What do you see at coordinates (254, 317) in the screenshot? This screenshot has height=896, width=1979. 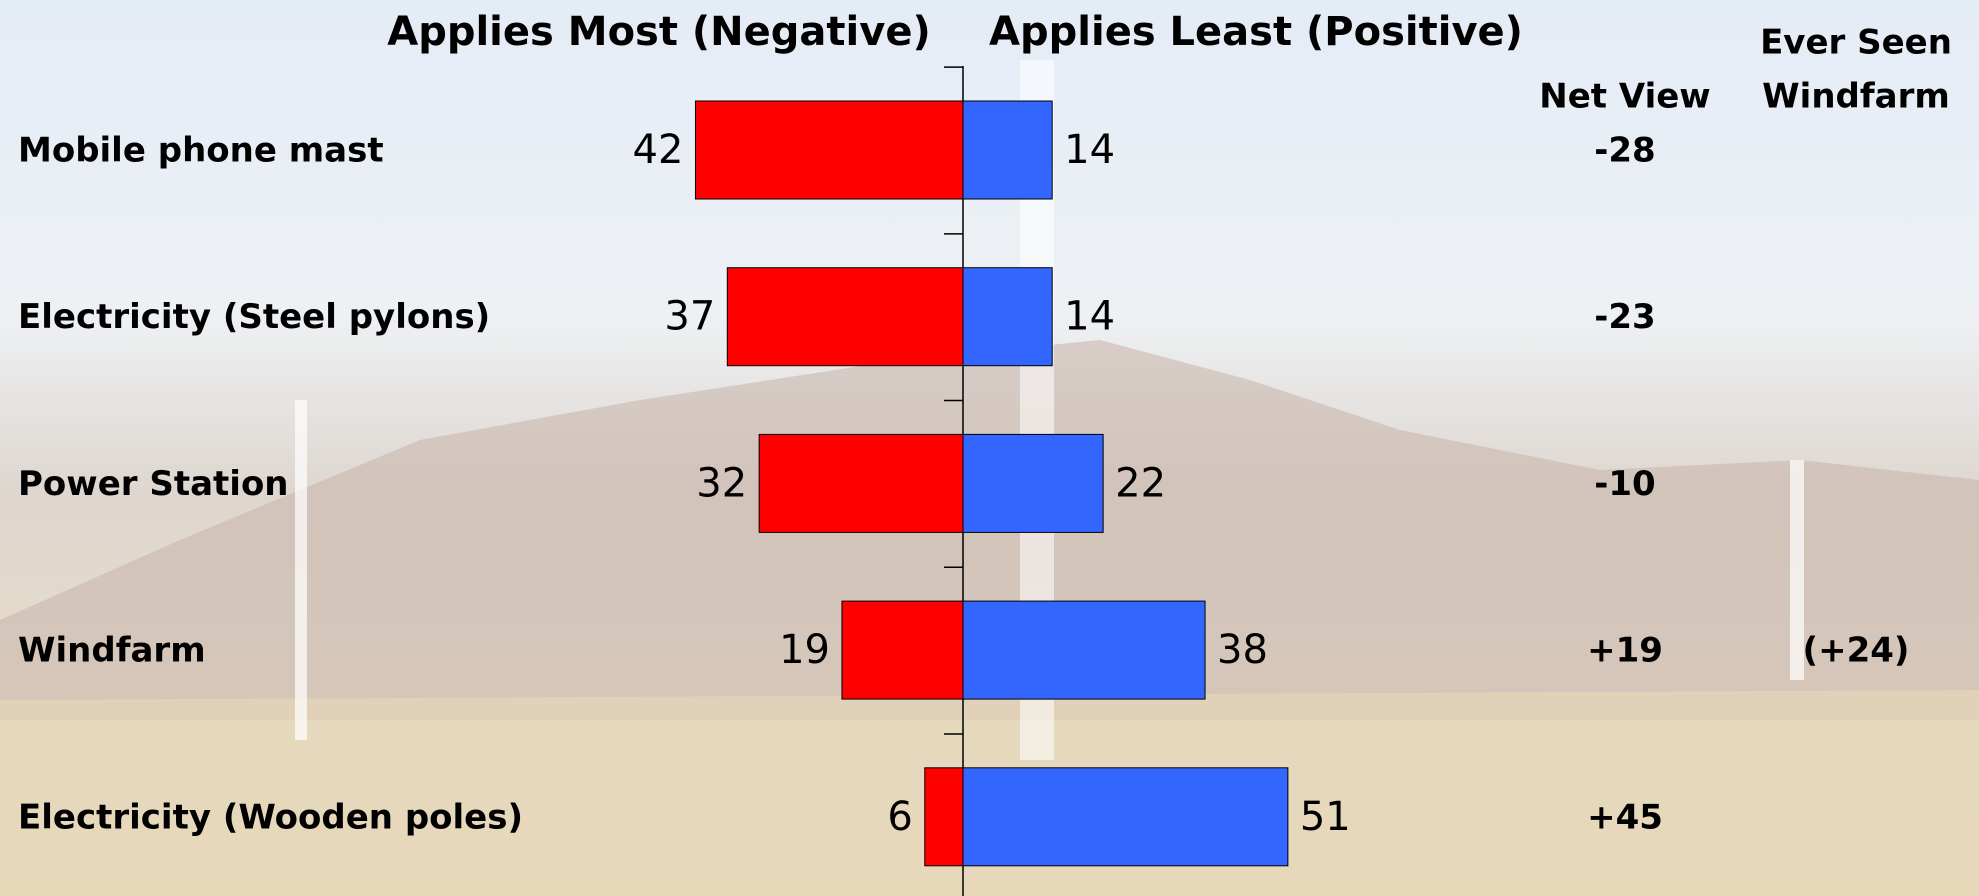 I see `category-label: Electricity (Steel pylons)` at bounding box center [254, 317].